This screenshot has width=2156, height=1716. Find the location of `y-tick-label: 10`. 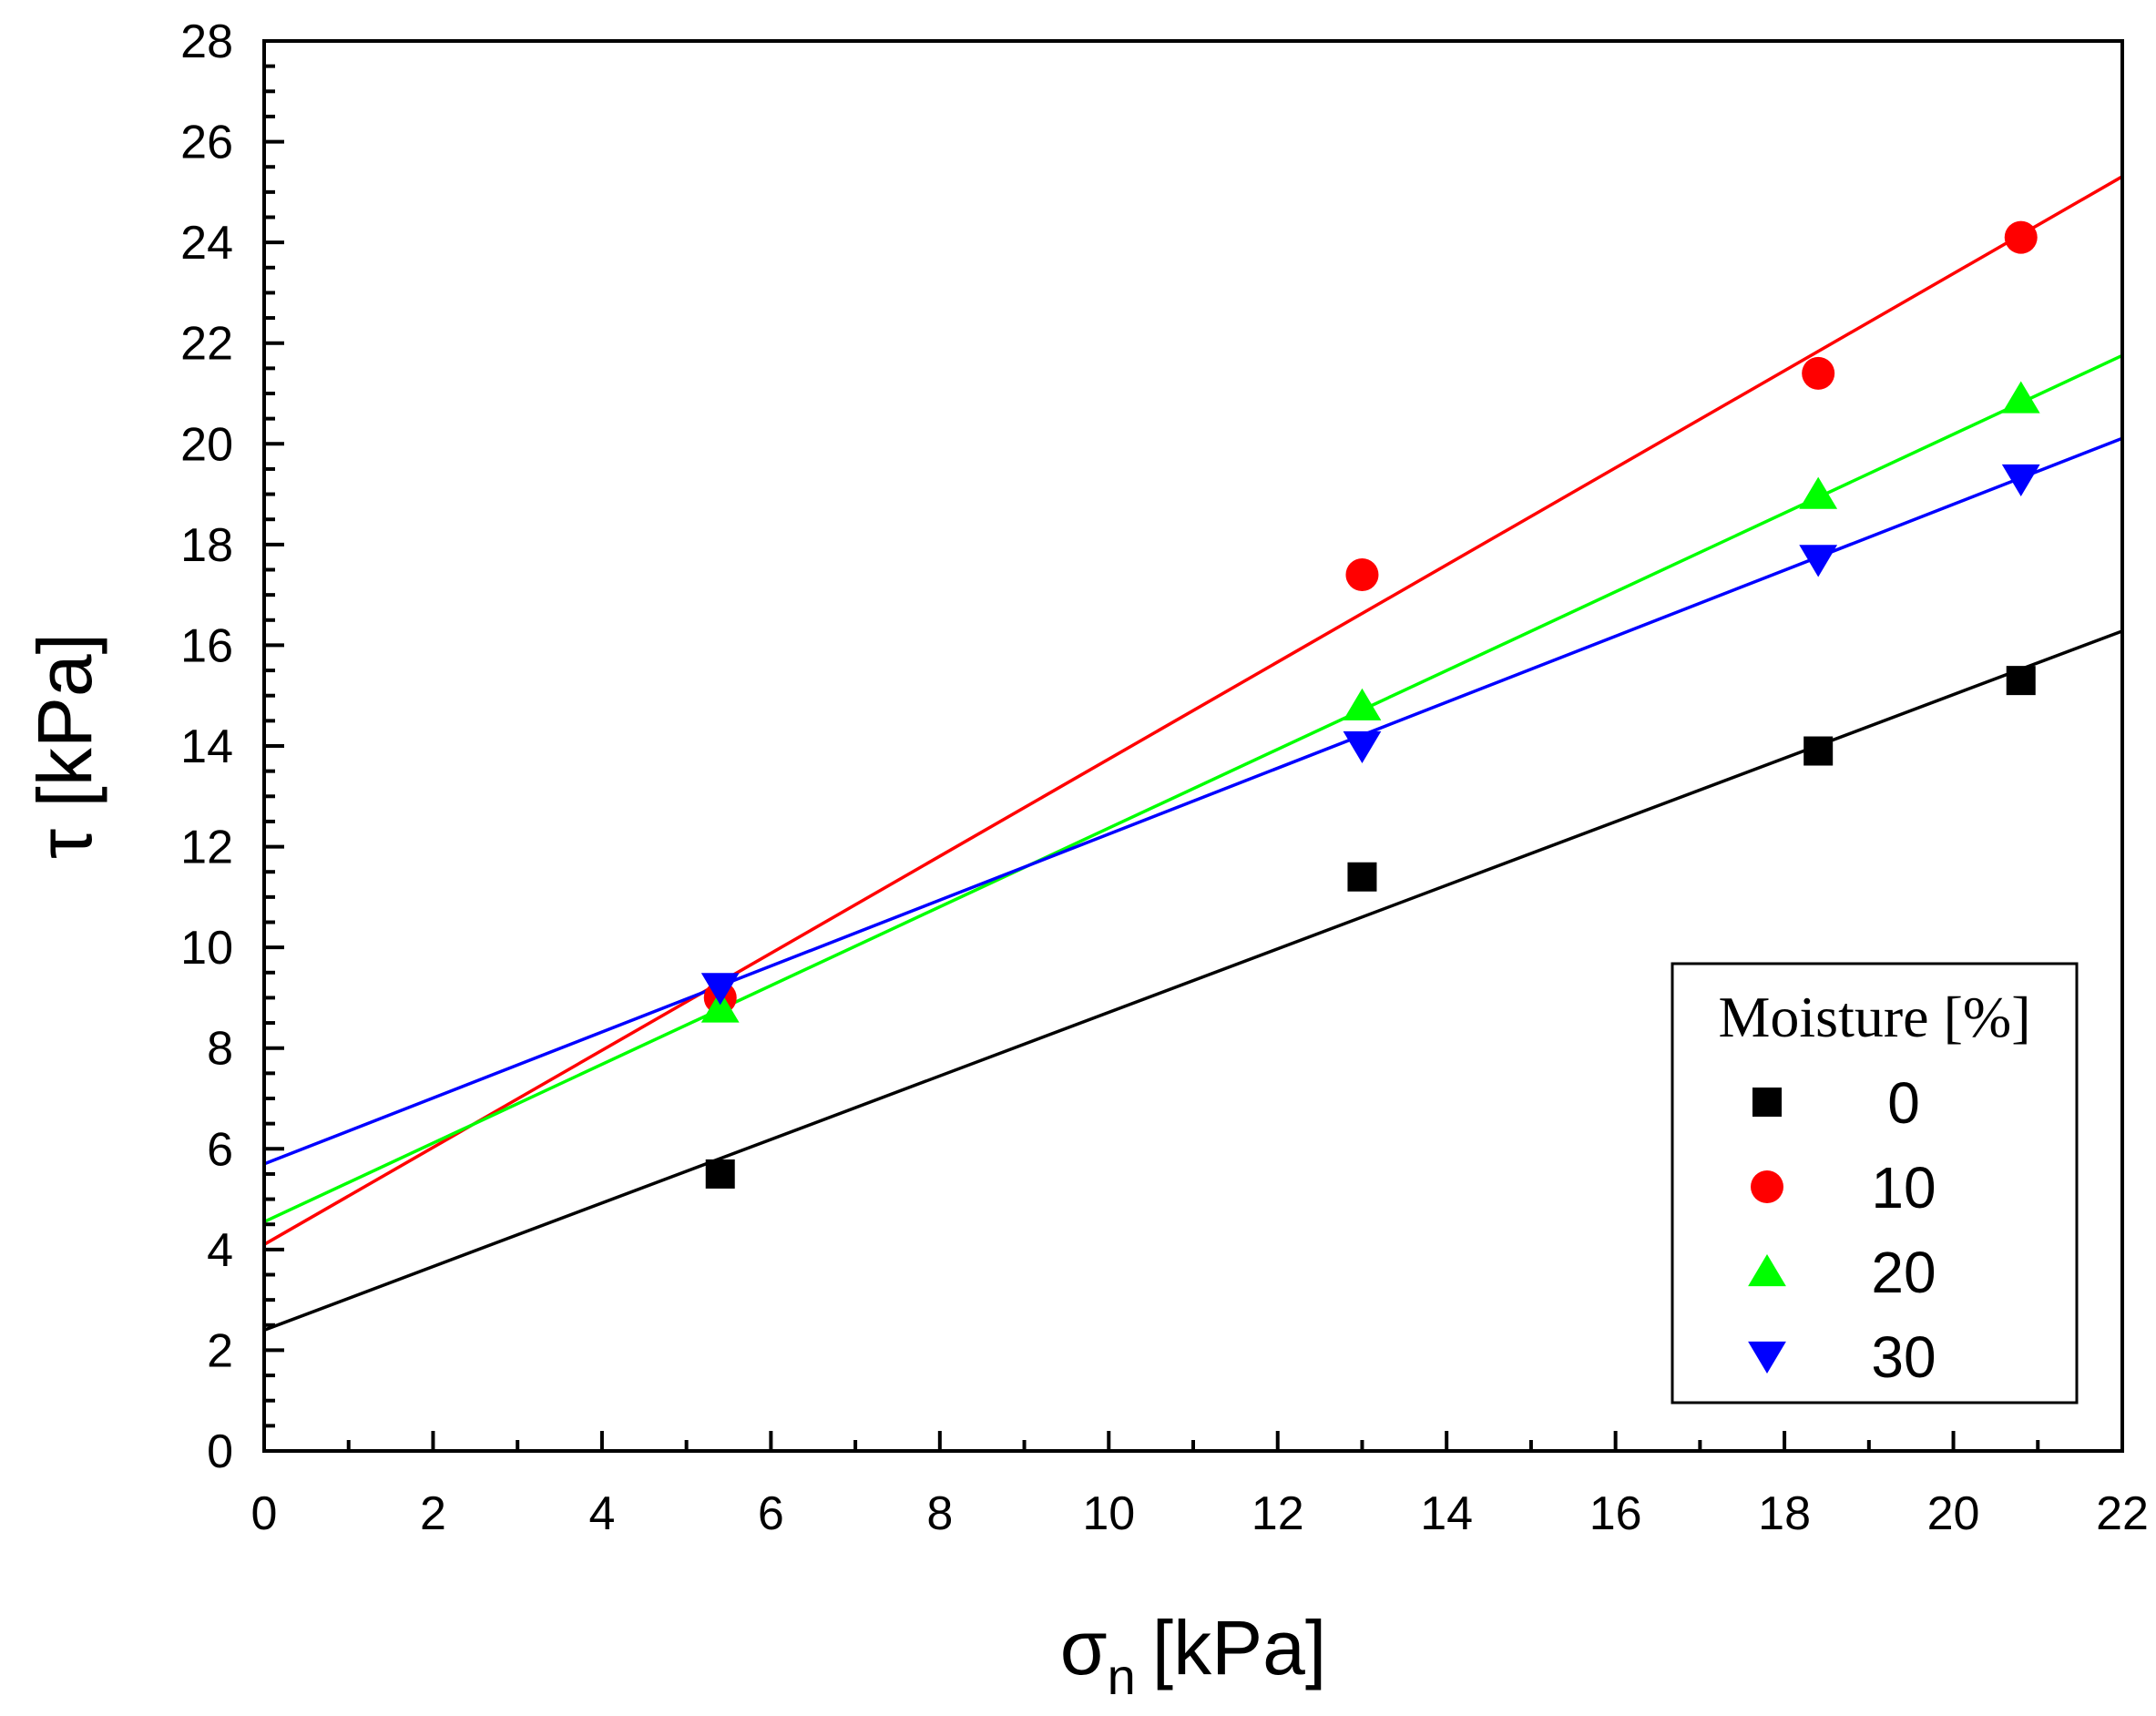

y-tick-label: 10 is located at coordinates (206, 949).